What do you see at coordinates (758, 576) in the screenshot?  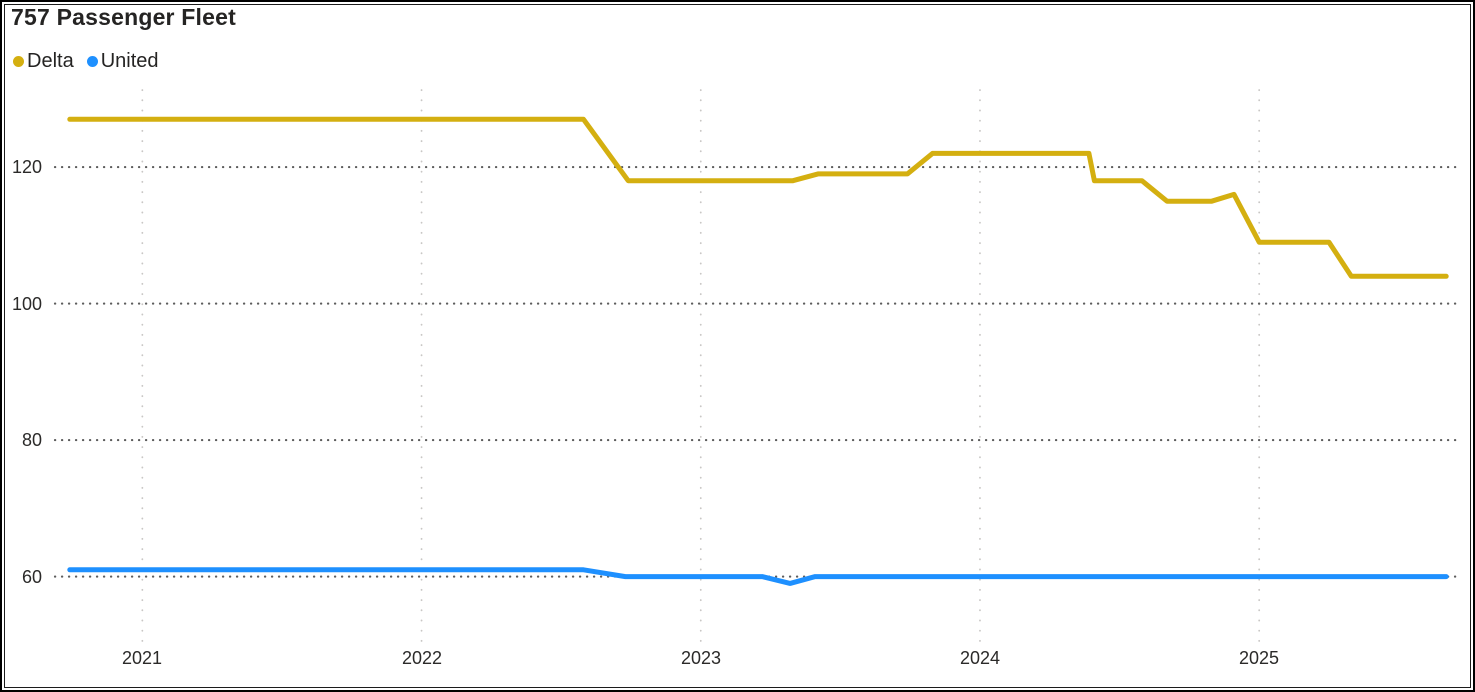 I see `united-series-line` at bounding box center [758, 576].